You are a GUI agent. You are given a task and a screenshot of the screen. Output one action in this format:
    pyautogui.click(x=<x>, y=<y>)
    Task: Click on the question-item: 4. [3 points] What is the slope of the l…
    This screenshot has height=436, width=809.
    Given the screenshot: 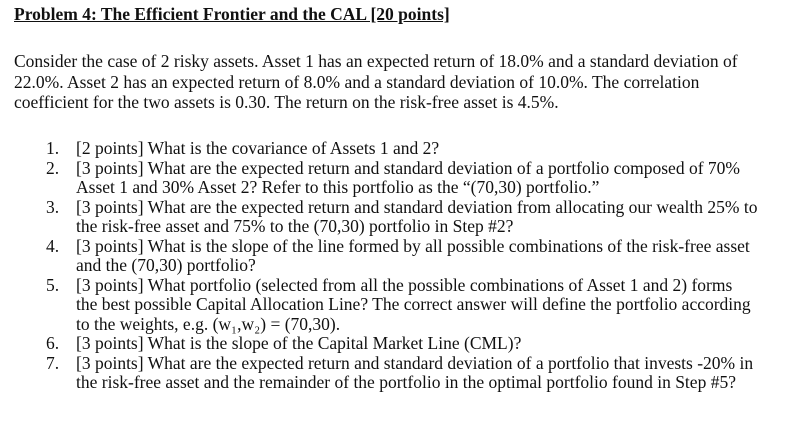 What is the action you would take?
    pyautogui.click(x=404, y=255)
    